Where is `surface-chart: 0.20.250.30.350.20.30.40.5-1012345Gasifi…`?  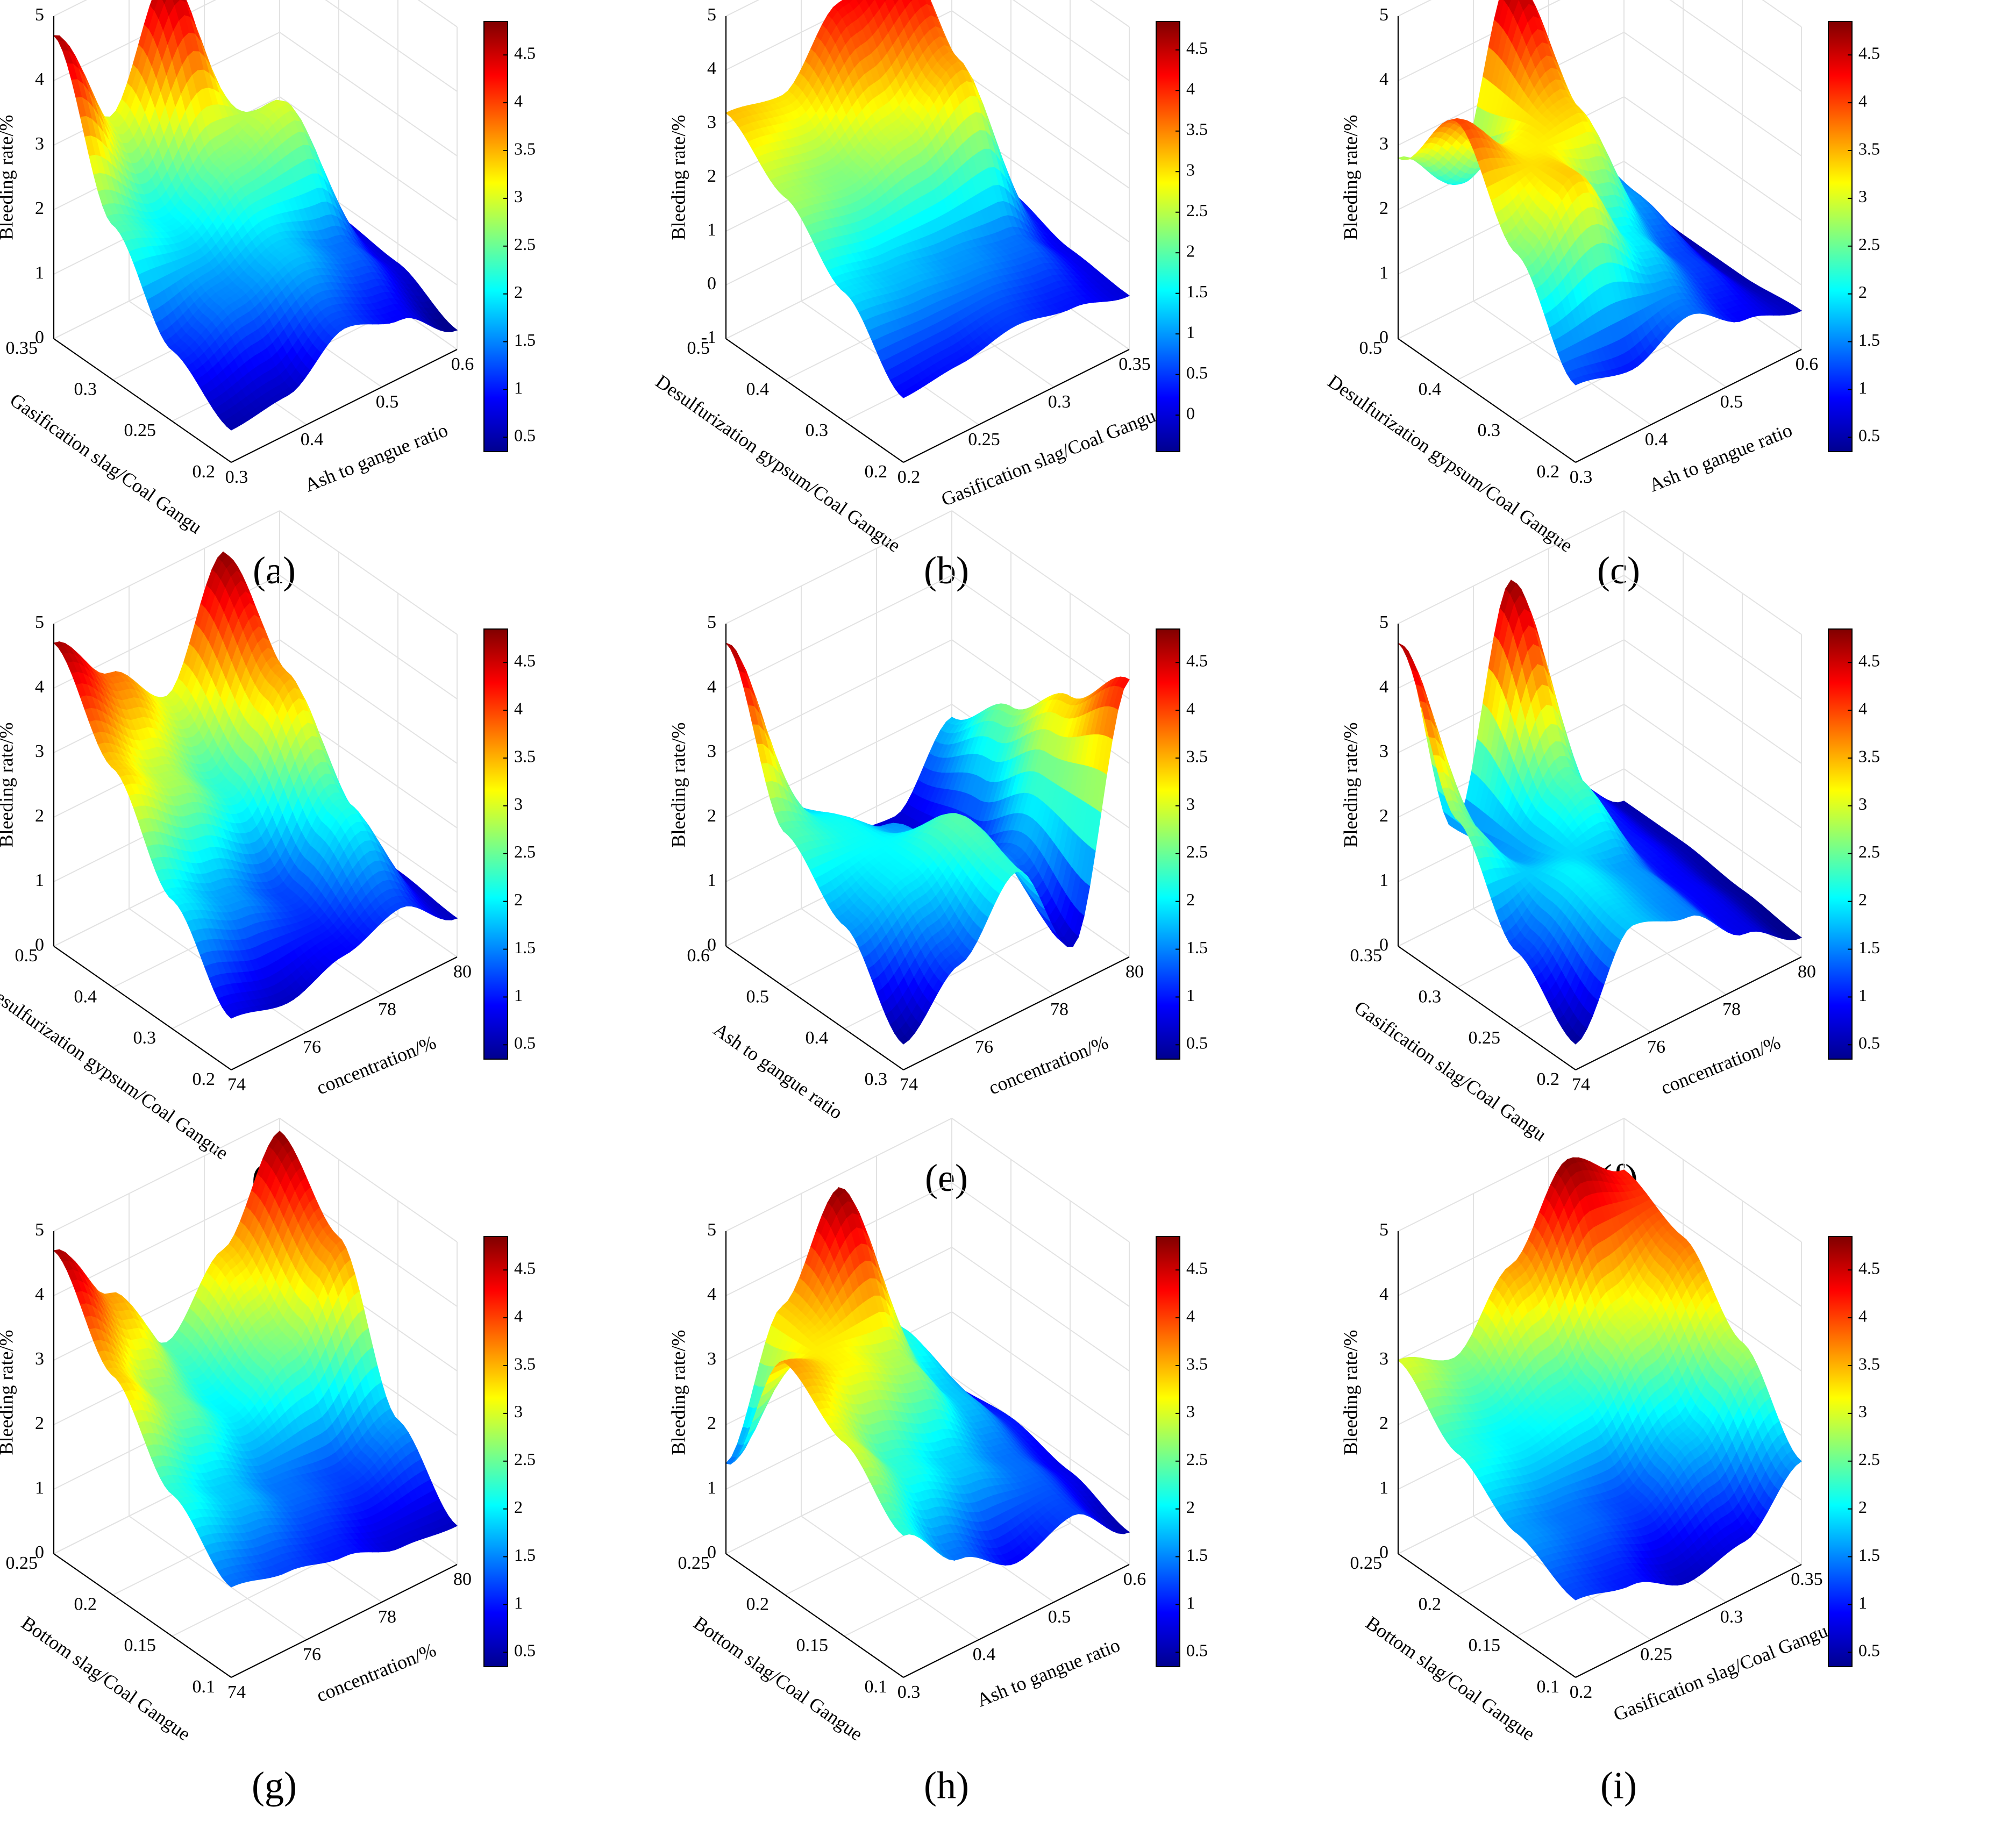 surface-chart: 0.20.250.30.350.20.30.40.5-1012345Gasifi… is located at coordinates (930, 278).